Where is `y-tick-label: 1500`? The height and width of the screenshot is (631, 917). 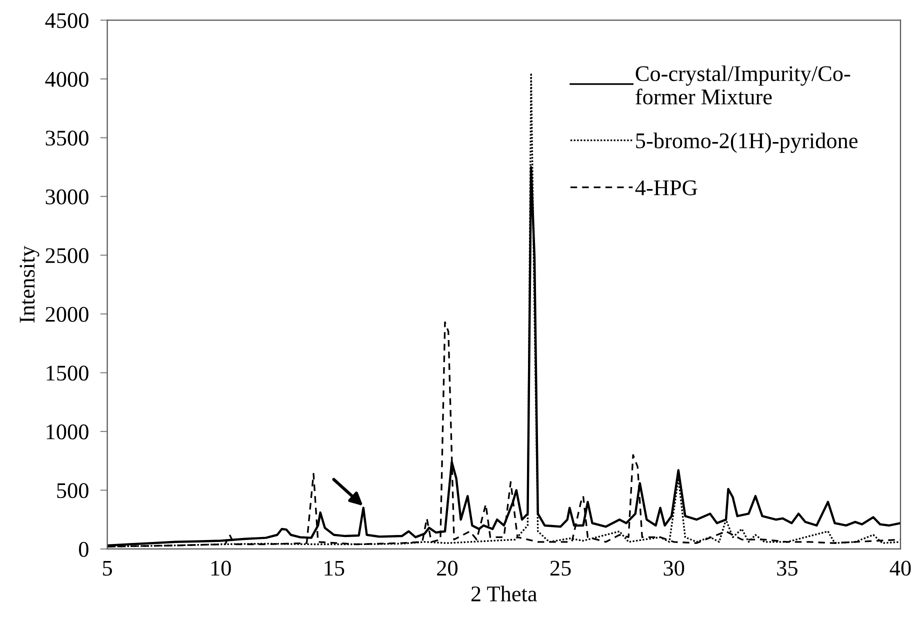
y-tick-label: 1500 is located at coordinates (67, 373).